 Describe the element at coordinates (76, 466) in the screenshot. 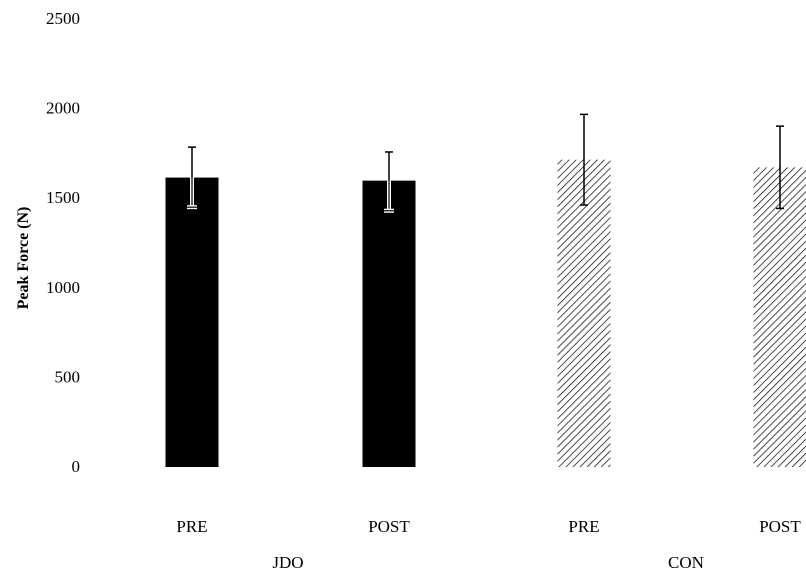

I see `y-tick-label: 0` at that location.